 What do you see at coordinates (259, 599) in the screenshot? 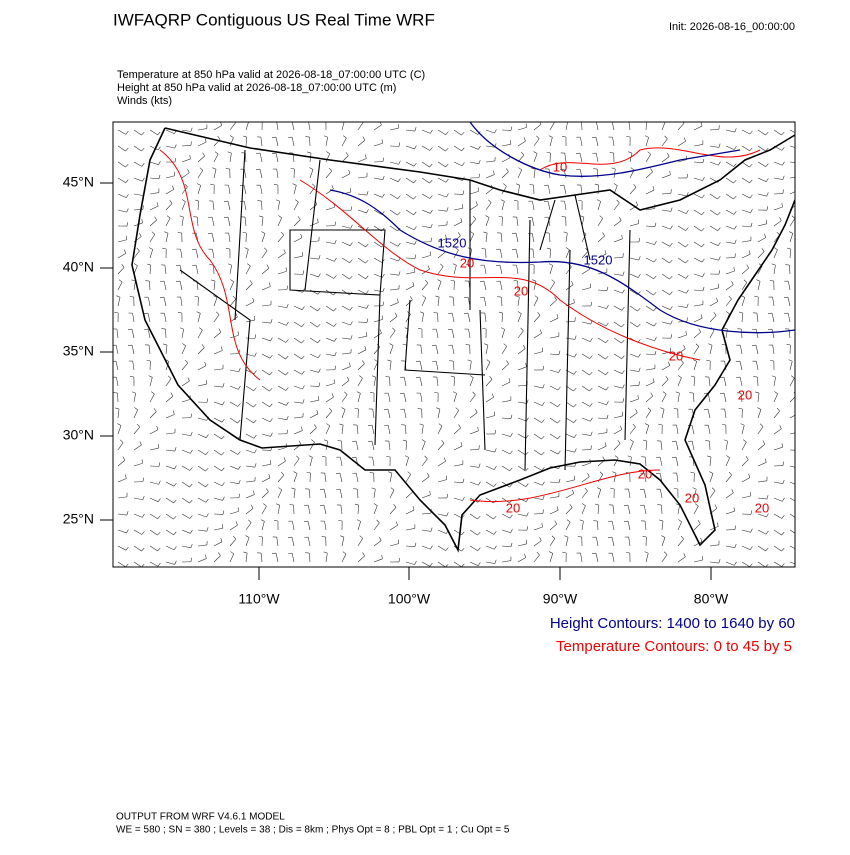
I see `lon-label: 110°W` at bounding box center [259, 599].